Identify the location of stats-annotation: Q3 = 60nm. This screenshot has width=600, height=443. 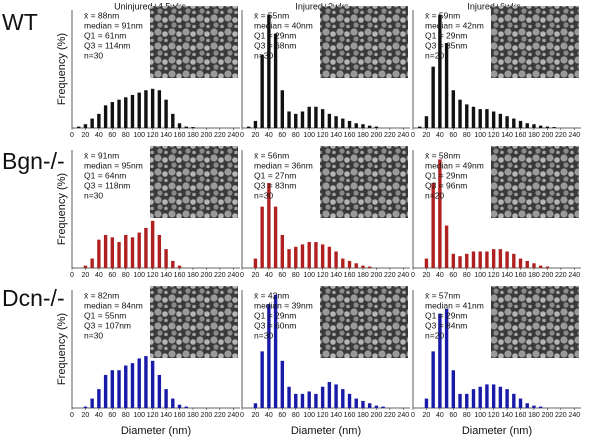
(275, 325).